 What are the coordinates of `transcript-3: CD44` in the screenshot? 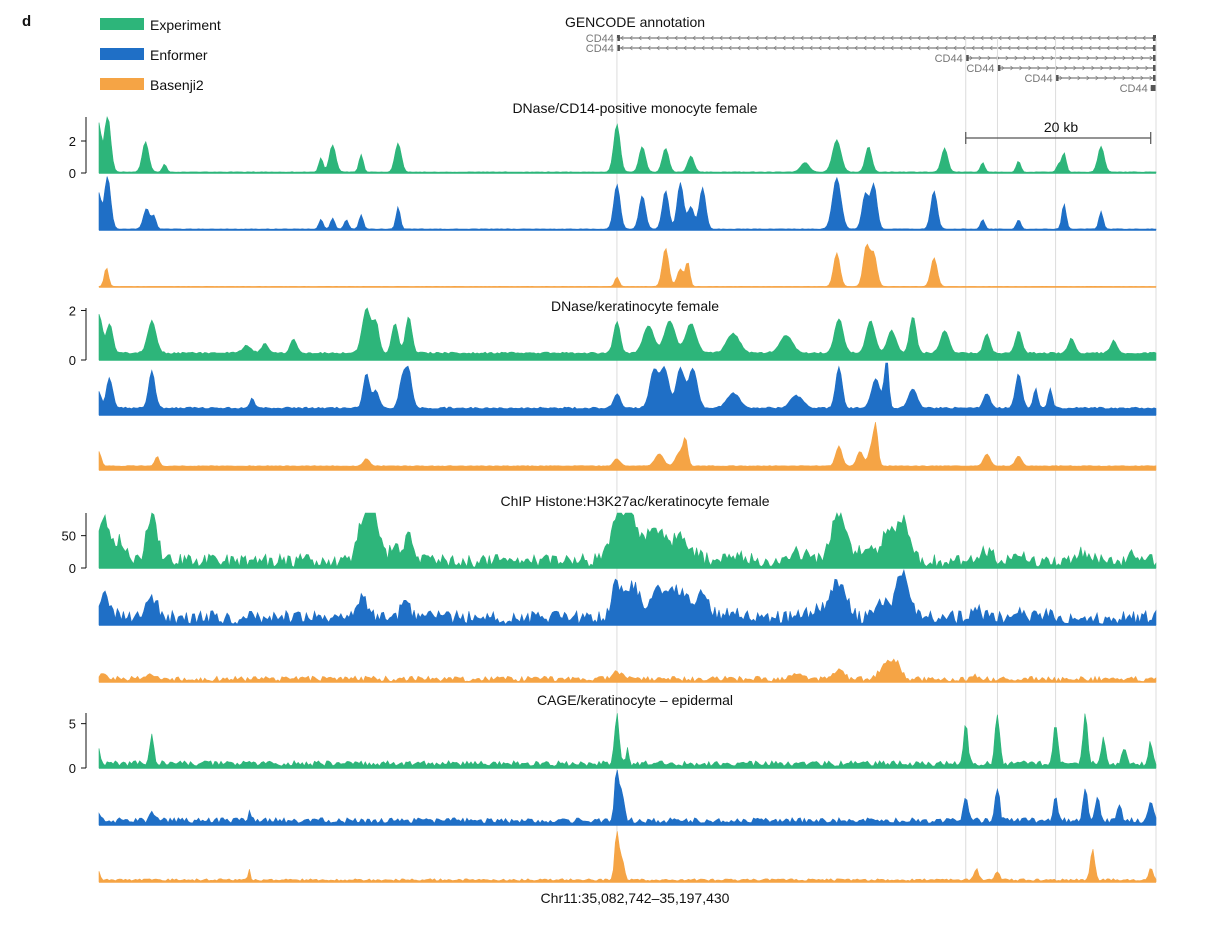 It's located at (1061, 69).